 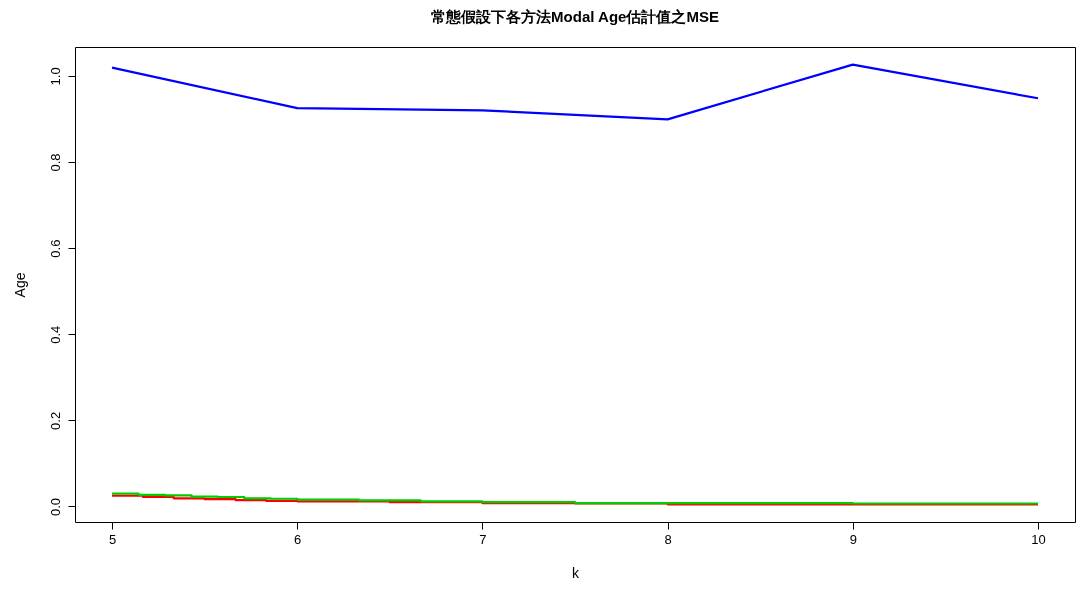 I want to click on y-tick-label: 0.8, so click(x=55, y=162).